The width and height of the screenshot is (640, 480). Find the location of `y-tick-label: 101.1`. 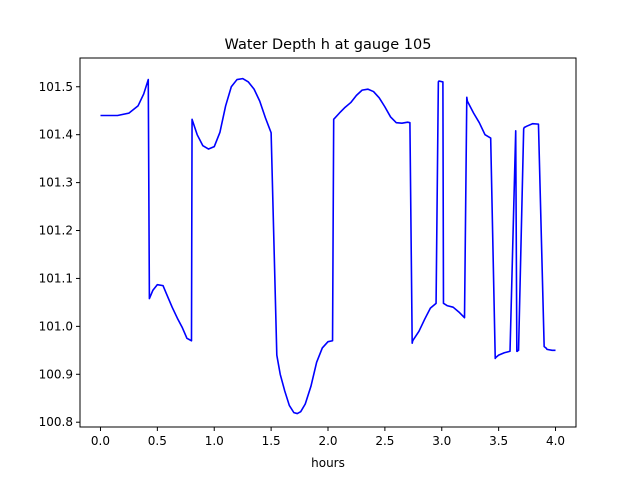

y-tick-label: 101.1 is located at coordinates (56, 278).